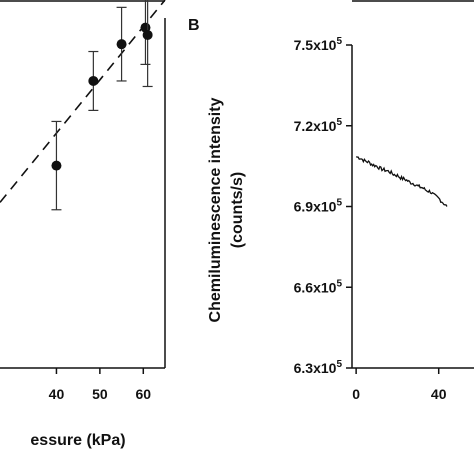 The image size is (474, 474). I want to click on panel-a-x-axis-title: essure (kPa), so click(77, 440).